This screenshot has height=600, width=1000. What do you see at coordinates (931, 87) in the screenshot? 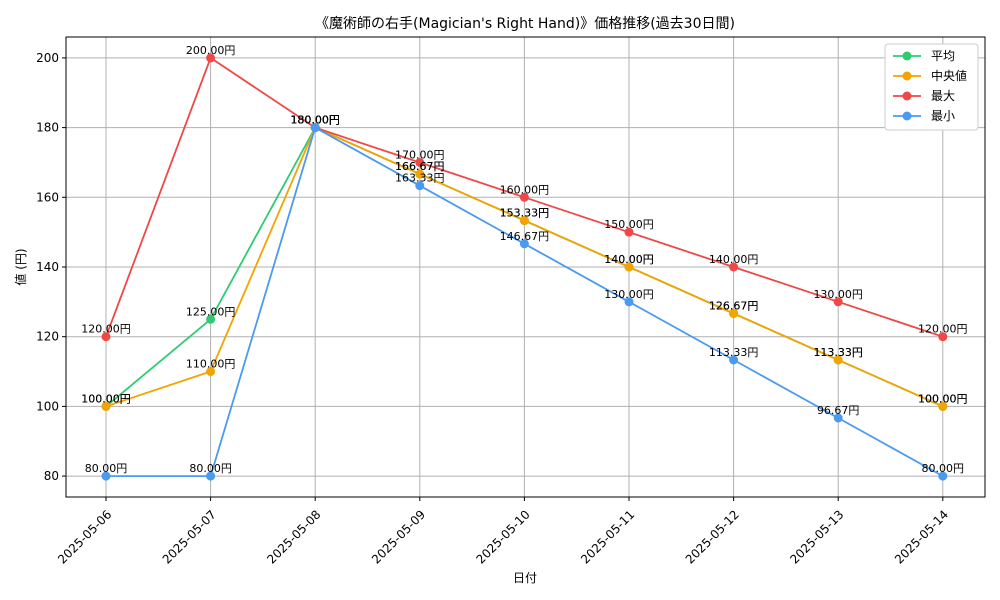
I see `legend-box` at bounding box center [931, 87].